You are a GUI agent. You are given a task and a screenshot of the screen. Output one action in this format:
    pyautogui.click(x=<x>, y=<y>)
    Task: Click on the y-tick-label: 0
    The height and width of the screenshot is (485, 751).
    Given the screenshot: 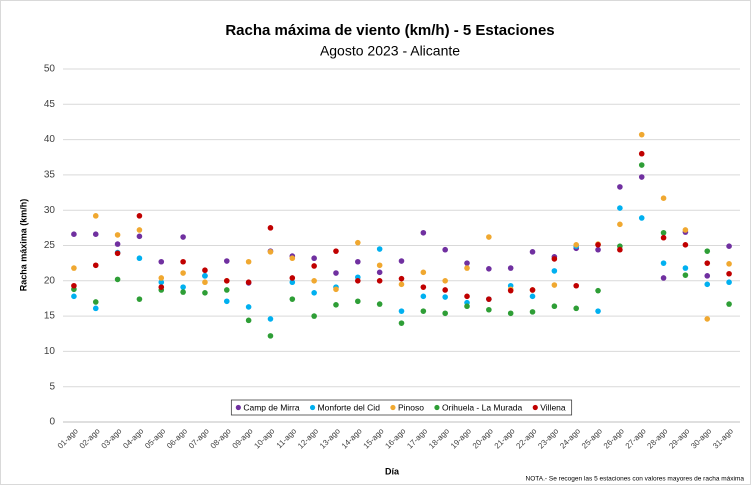 What is the action you would take?
    pyautogui.click(x=52, y=422)
    